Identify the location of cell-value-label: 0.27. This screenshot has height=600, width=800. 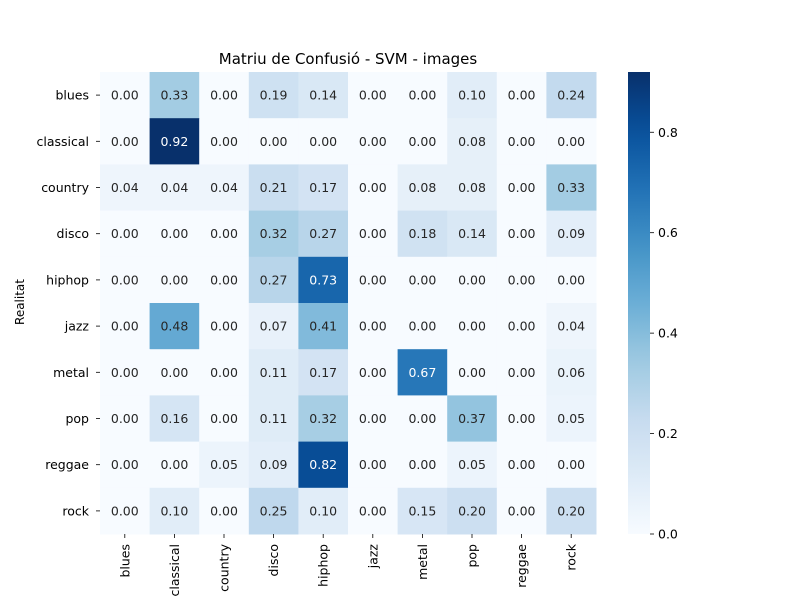
(274, 279).